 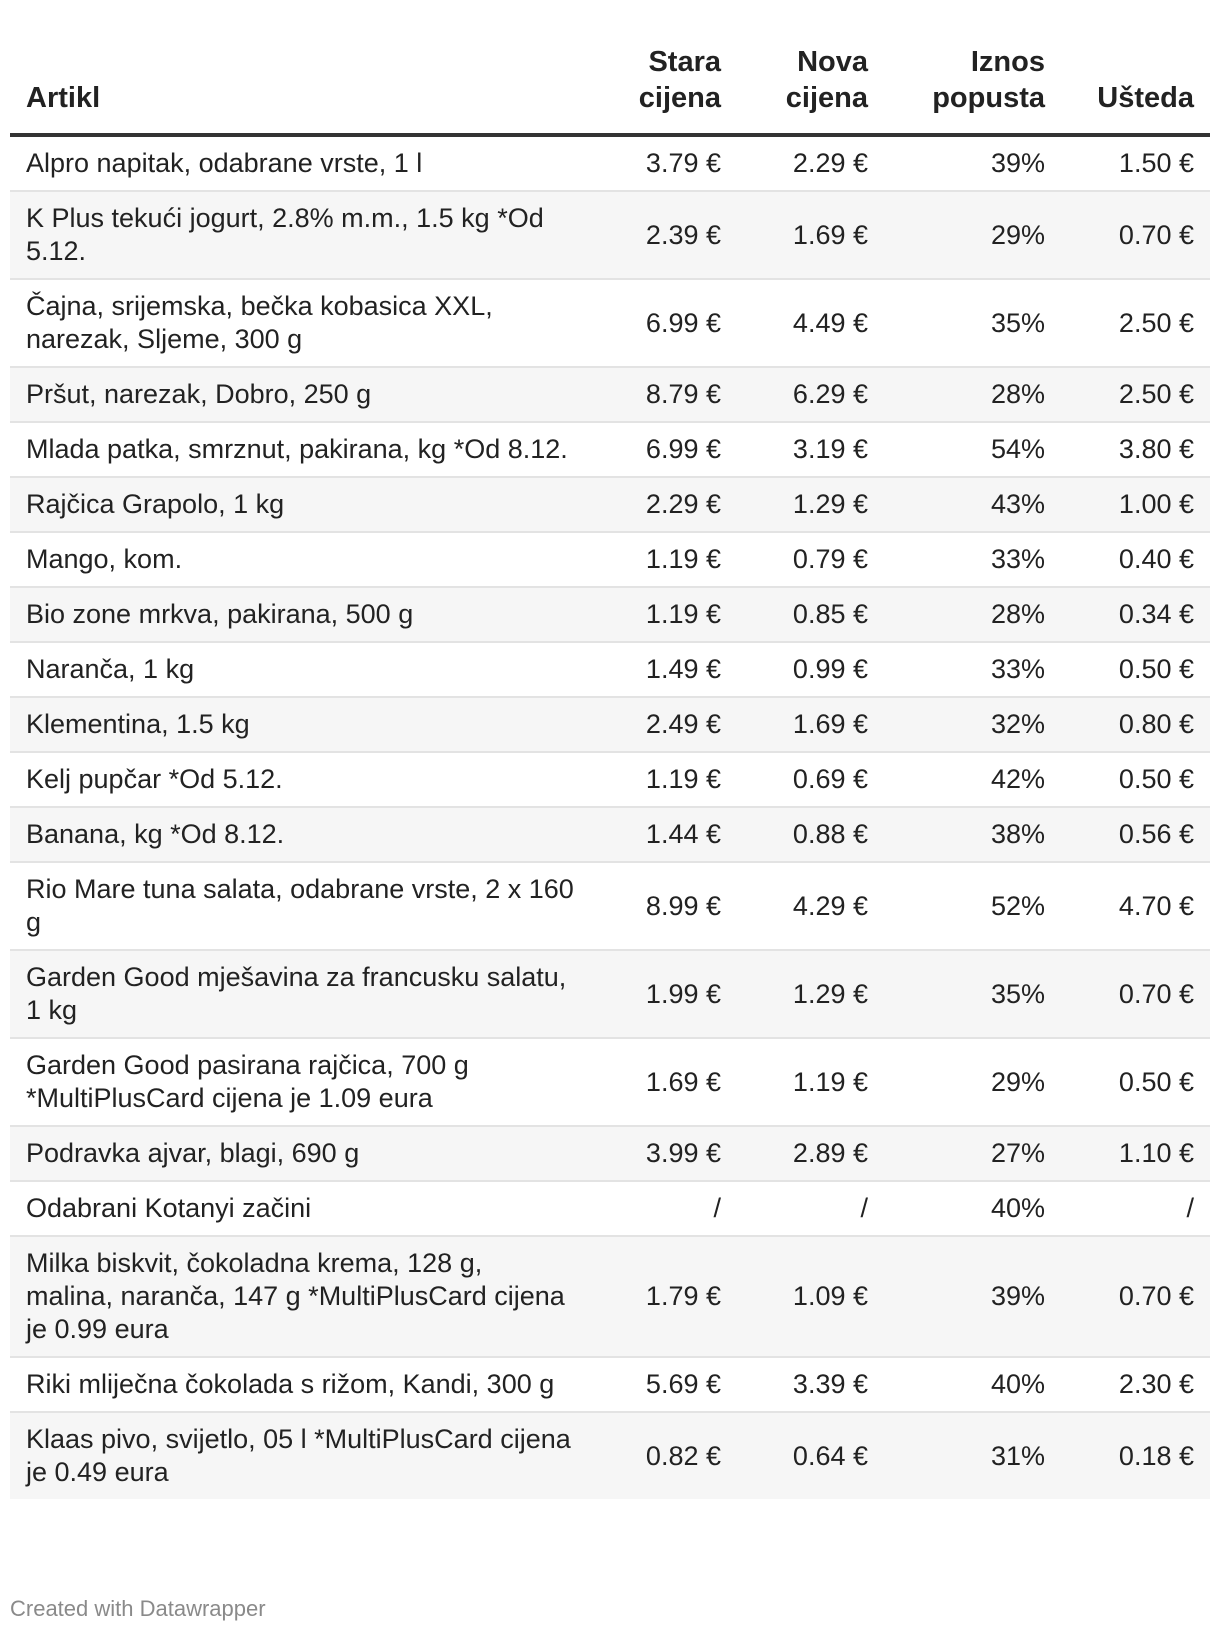 I want to click on table-row: Klementina, 1.5 kg 2.49 €1.69 €32% 0.80 €, so click(x=610, y=725).